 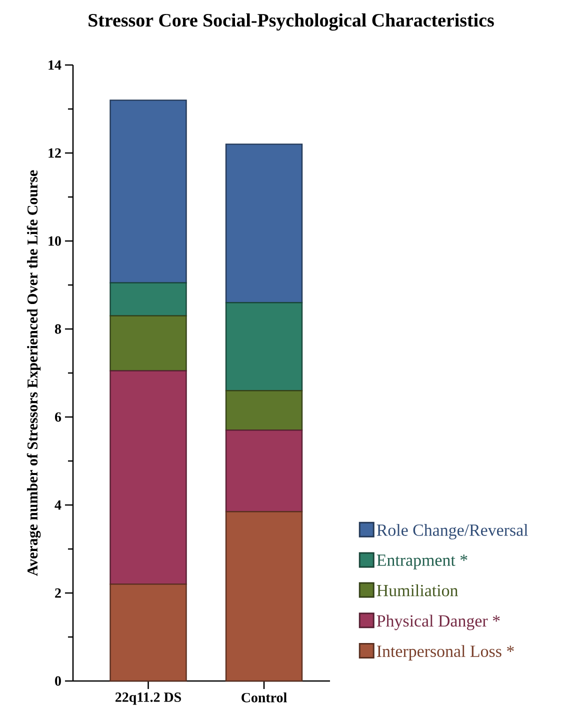 I want to click on legend-label: Interpersonal Loss *, so click(x=445, y=652).